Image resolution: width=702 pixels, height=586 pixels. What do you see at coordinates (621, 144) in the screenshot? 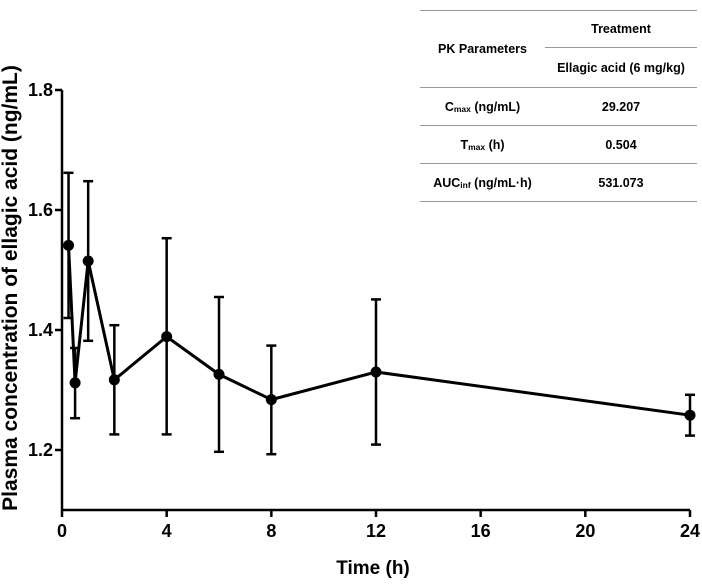
I see `value-cell: 0.504` at bounding box center [621, 144].